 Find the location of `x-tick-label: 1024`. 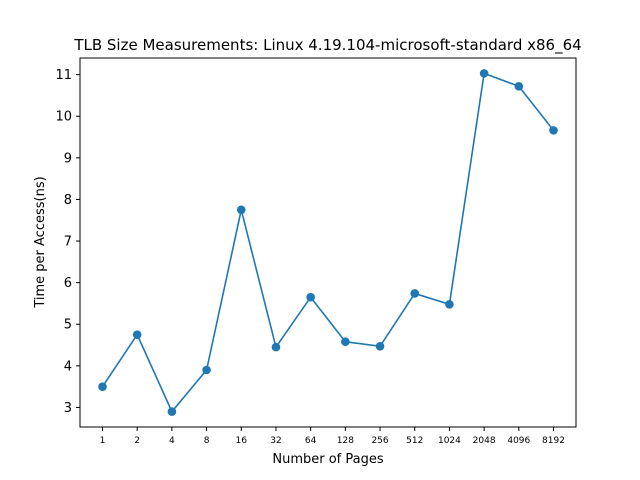

x-tick-label: 1024 is located at coordinates (449, 441).